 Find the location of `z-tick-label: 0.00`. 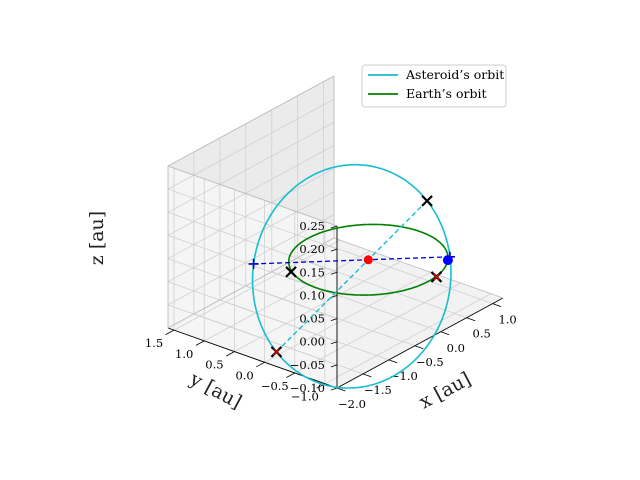

z-tick-label: 0.00 is located at coordinates (312, 342).